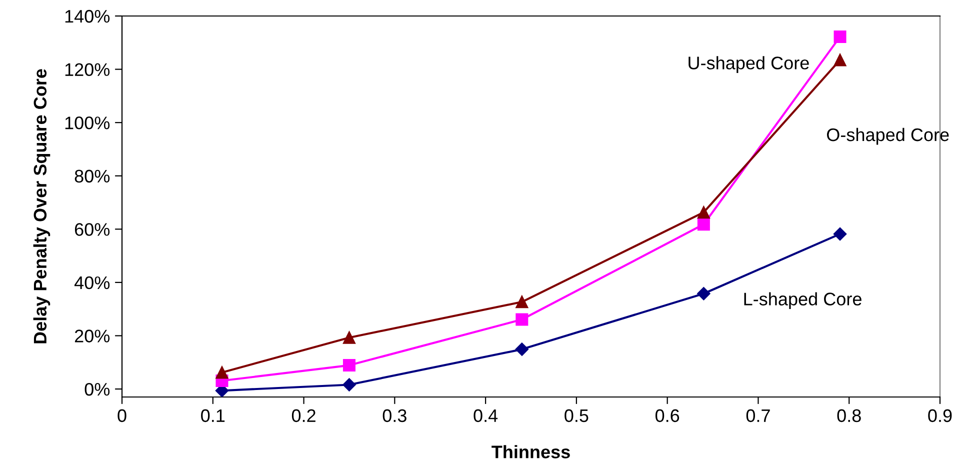 This screenshot has width=961, height=472. I want to click on y-axis-title: Delay Penalty Over Square Core, so click(41, 206).